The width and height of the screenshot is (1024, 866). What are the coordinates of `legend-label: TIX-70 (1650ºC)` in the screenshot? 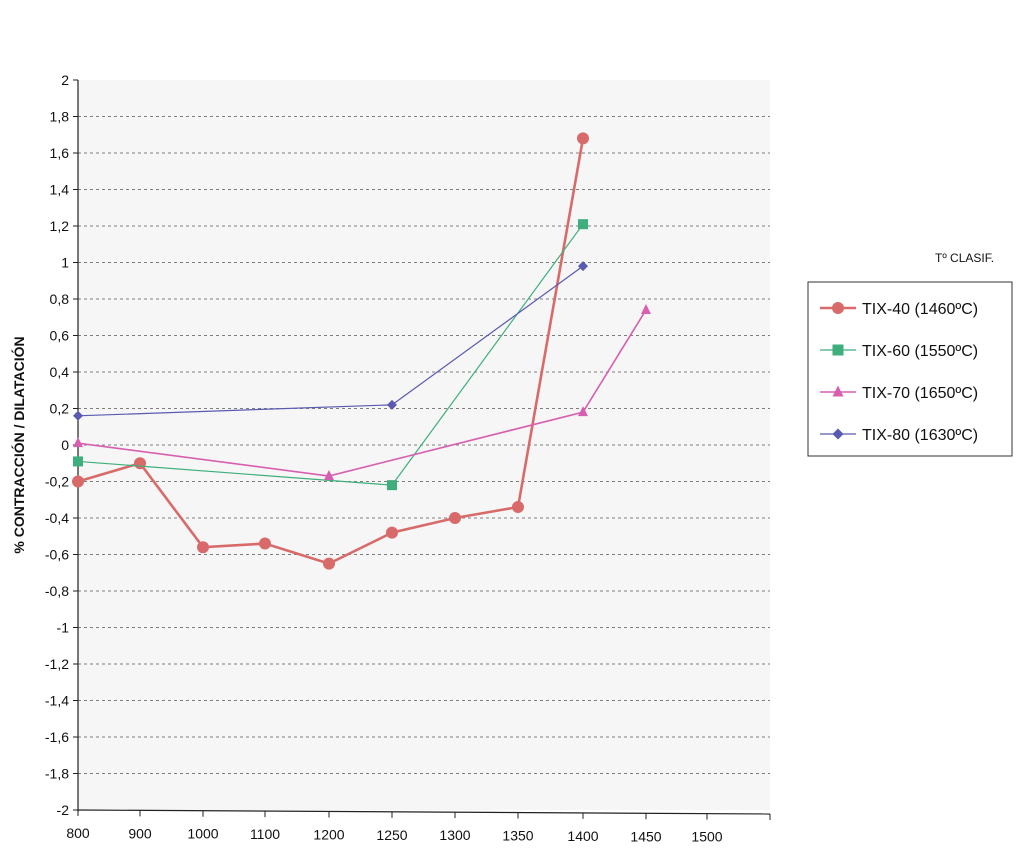 It's located at (920, 393).